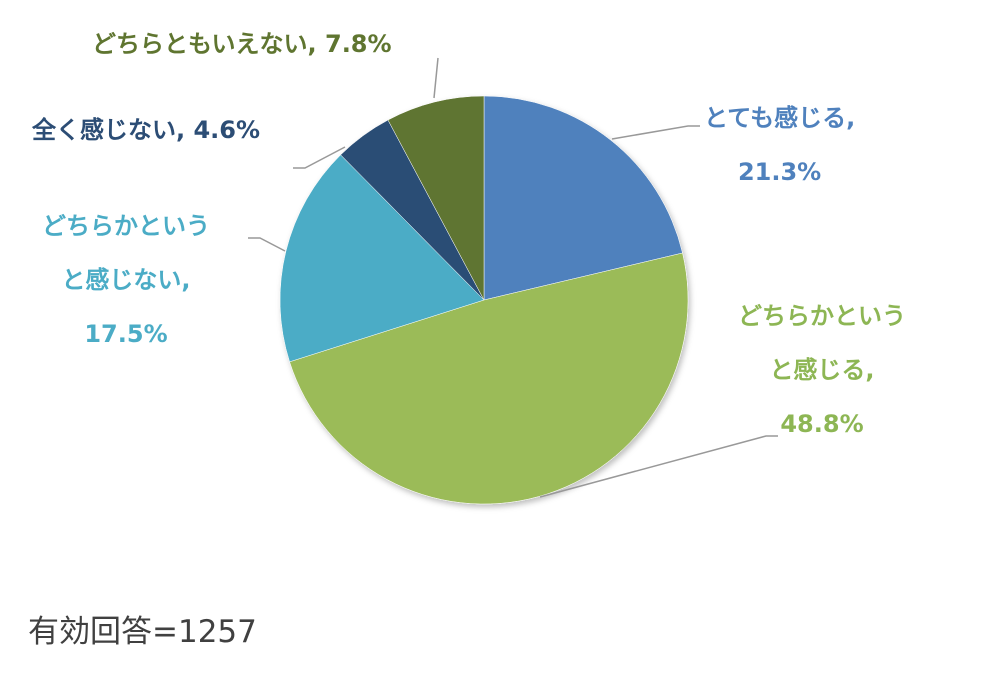  I want to click on label-s0-value: 21.3%, so click(779, 172).